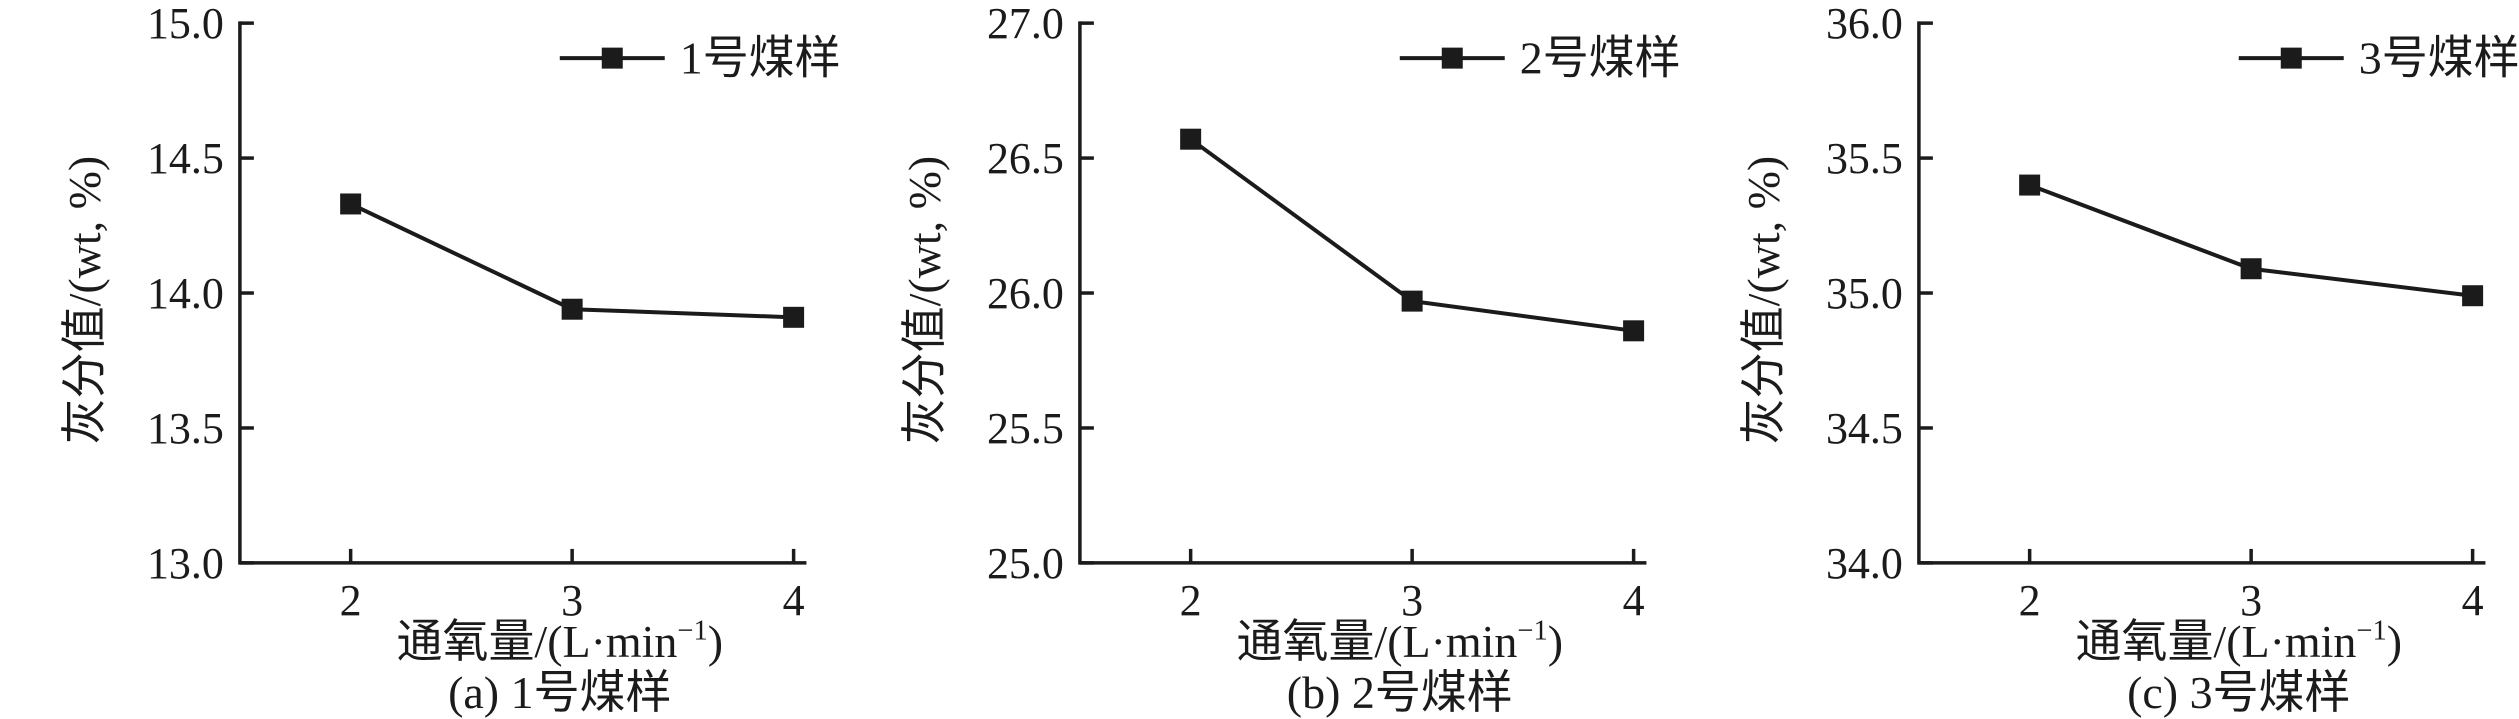 This screenshot has height=719, width=2519. I want to click on y-axis-tick-label: 35.5, so click(1864, 158).